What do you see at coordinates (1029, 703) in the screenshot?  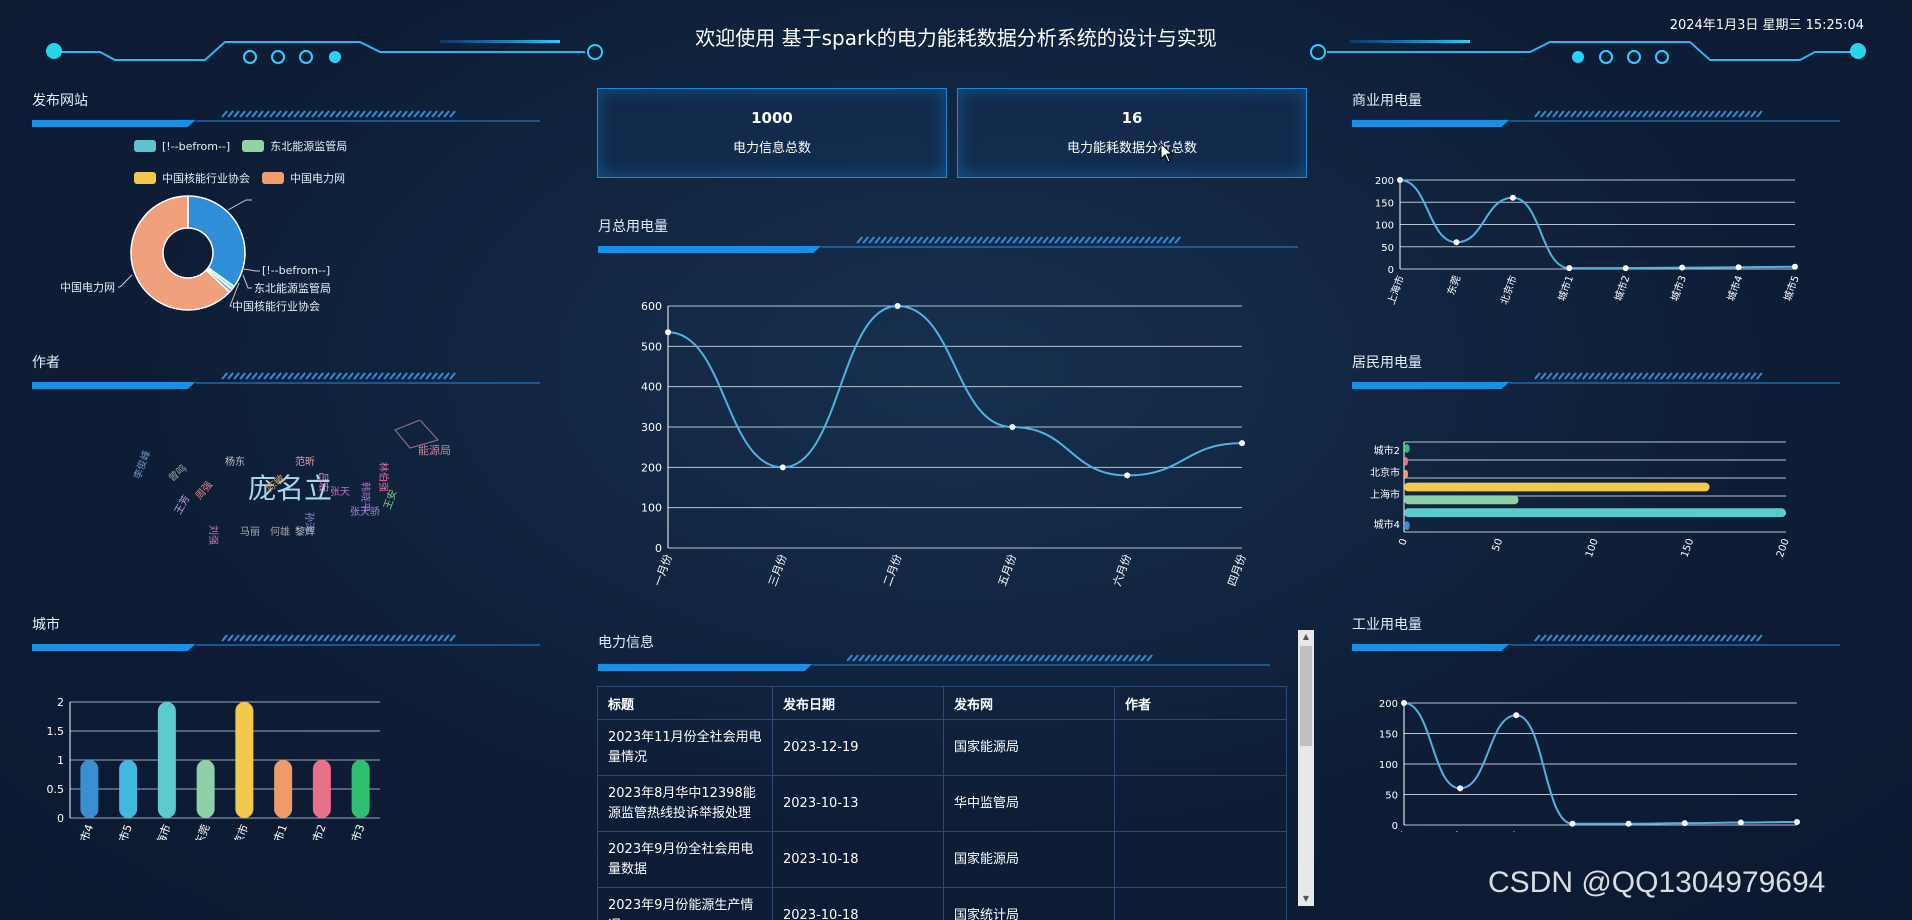 I see `column-header: 发布网` at bounding box center [1029, 703].